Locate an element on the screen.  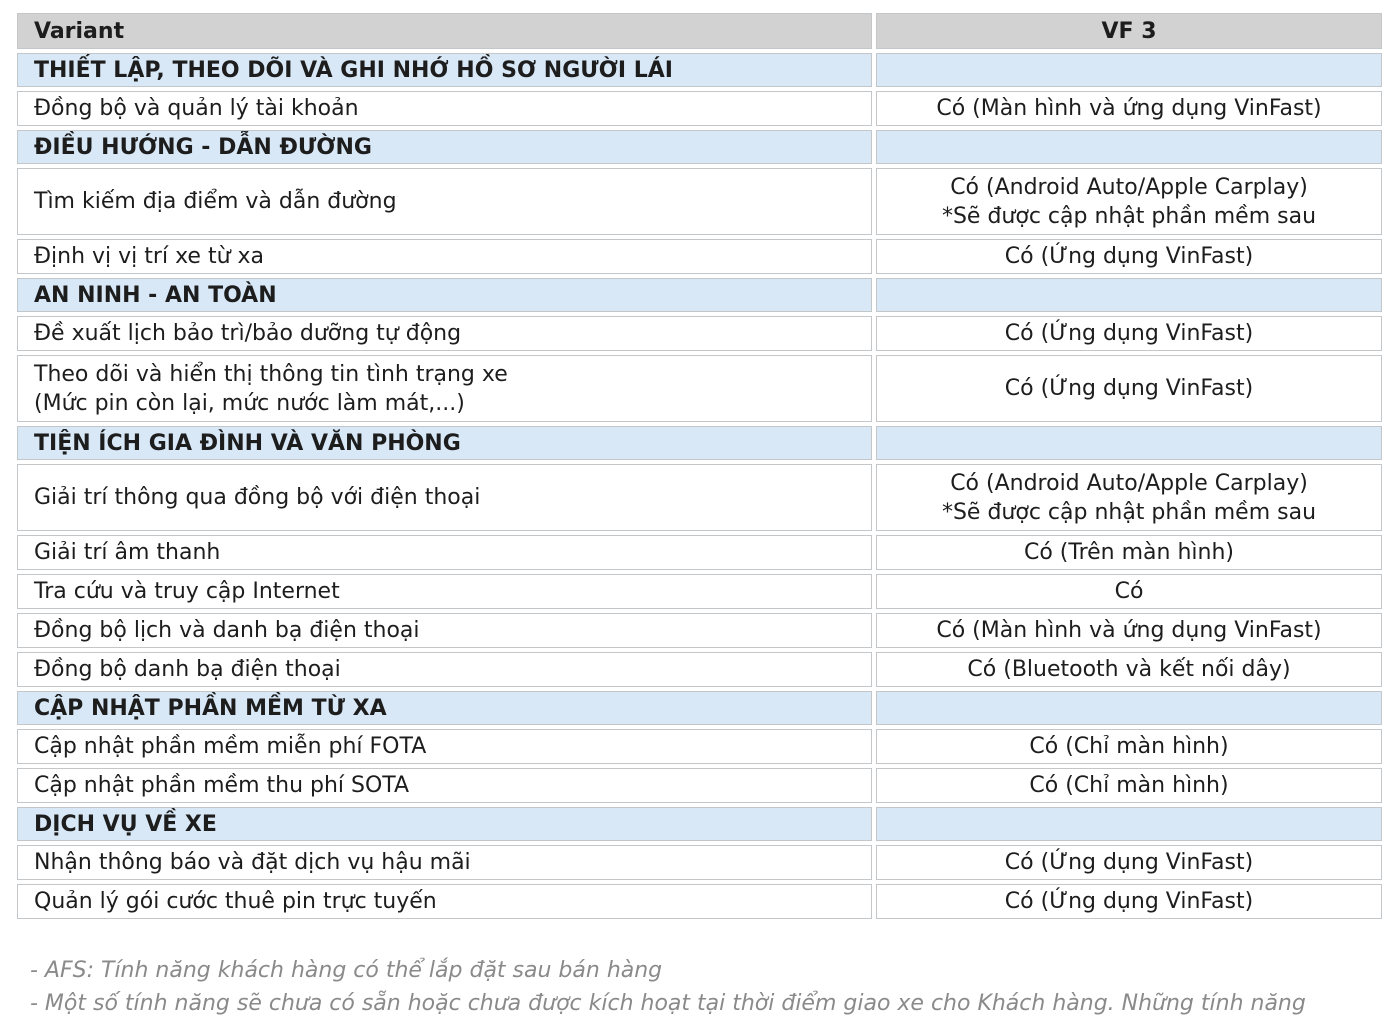
cell-line: Đồng bộ và quản lý tài khoản is located at coordinates (196, 108).